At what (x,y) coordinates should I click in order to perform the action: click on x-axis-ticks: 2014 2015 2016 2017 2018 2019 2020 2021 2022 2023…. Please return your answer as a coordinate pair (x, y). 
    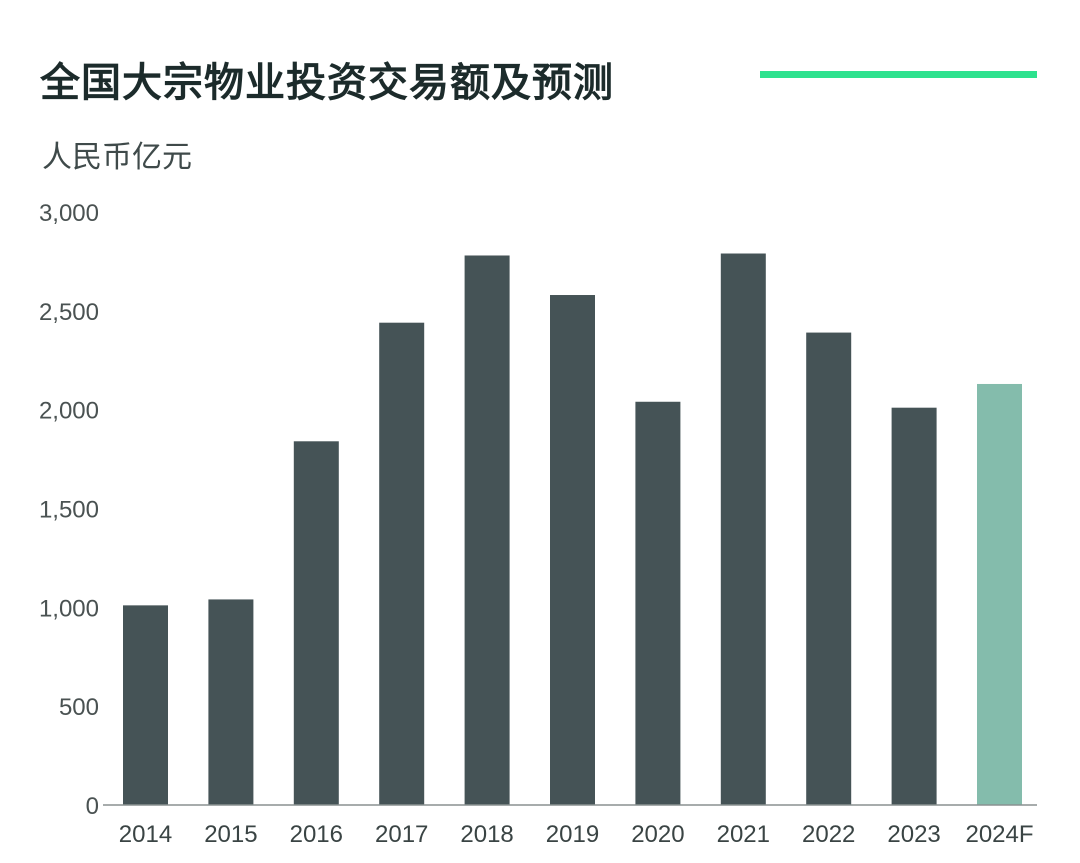
    Looking at the image, I should click on (576, 834).